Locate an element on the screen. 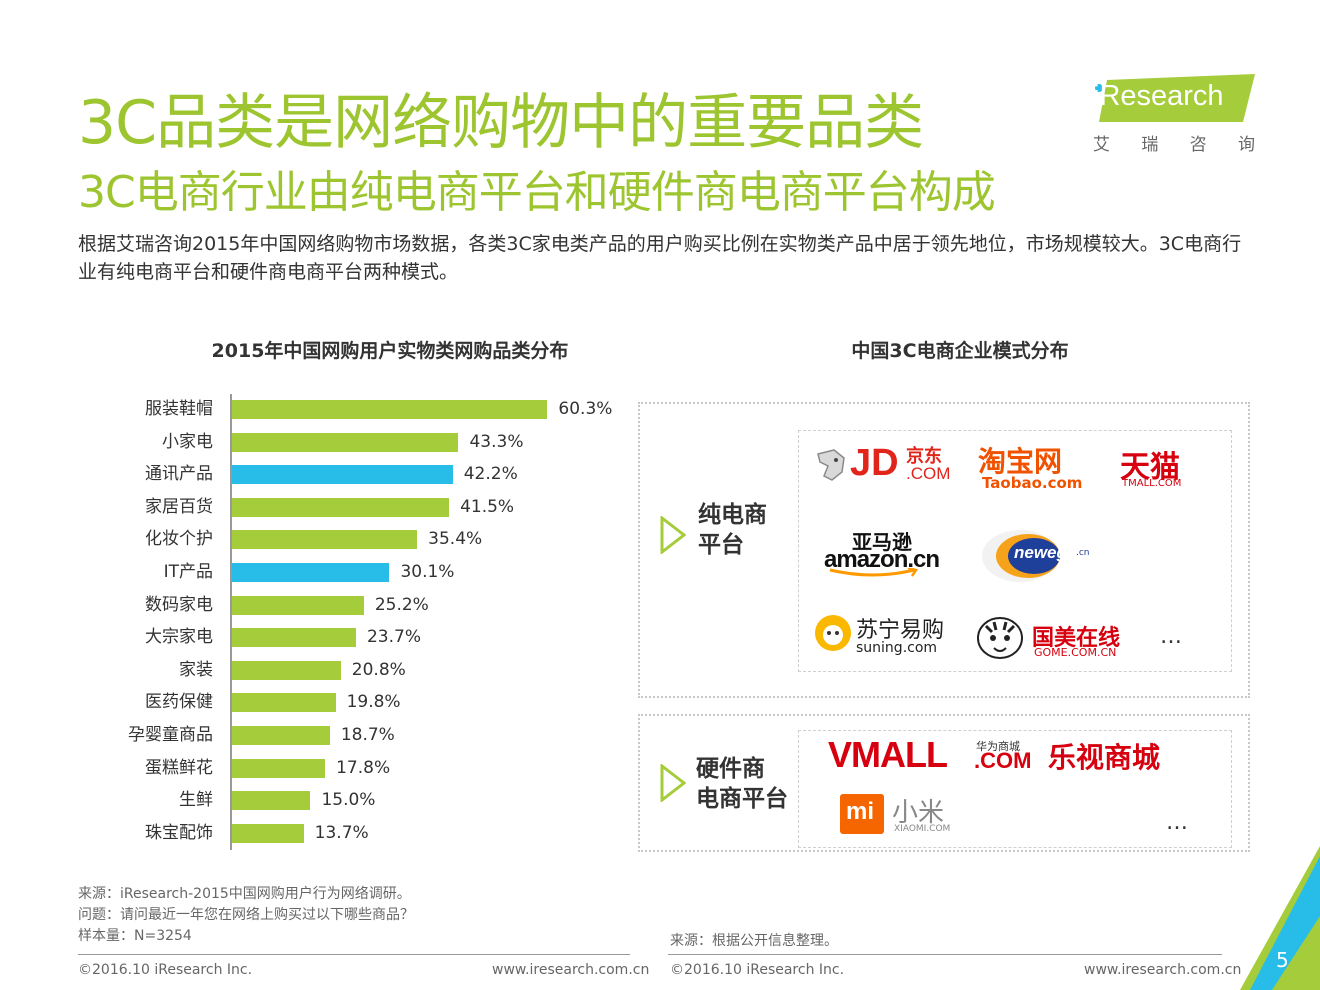 Image resolution: width=1320 pixels, height=990 pixels. gome-logo: 国美在线 GOME.COM.CN is located at coordinates (1056, 638).